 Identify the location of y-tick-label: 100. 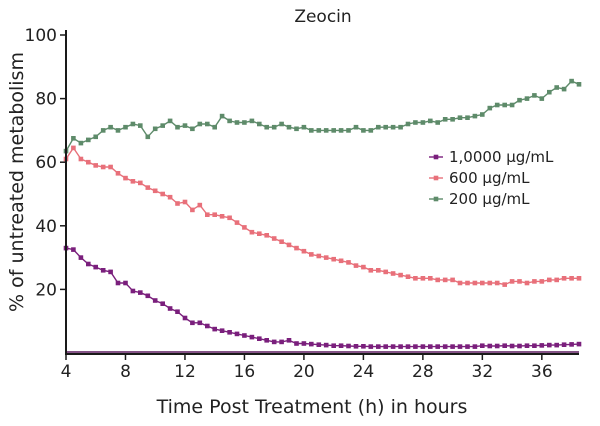
(41, 36).